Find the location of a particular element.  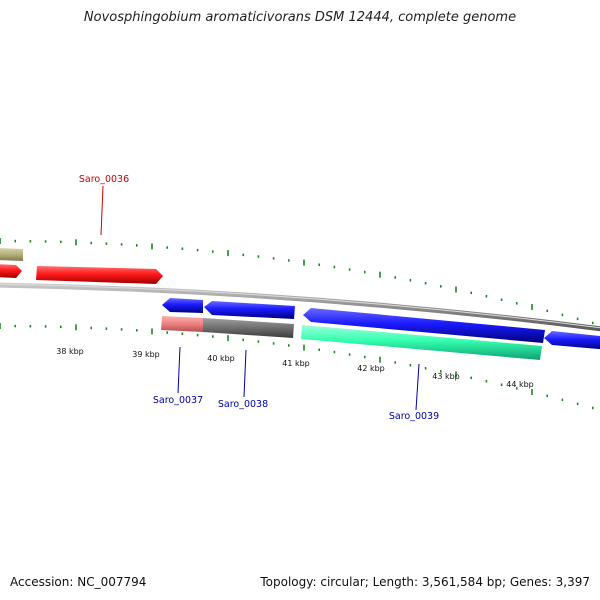

gene-product-pink is located at coordinates (182, 324).